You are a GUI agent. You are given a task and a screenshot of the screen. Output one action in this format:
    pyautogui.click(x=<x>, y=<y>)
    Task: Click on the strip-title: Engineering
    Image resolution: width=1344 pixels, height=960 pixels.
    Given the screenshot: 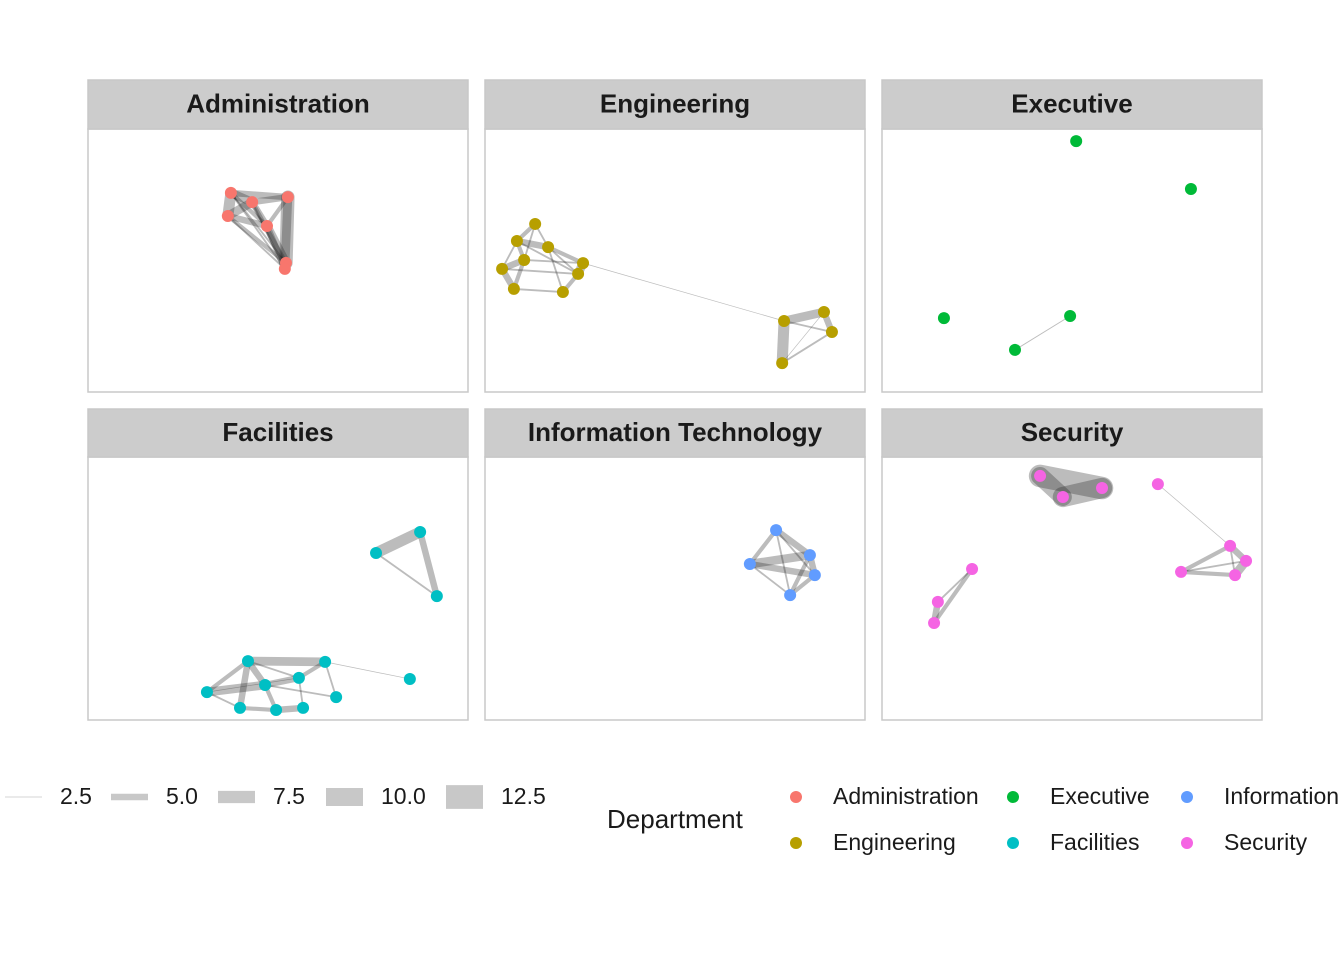 What is the action you would take?
    pyautogui.click(x=675, y=103)
    